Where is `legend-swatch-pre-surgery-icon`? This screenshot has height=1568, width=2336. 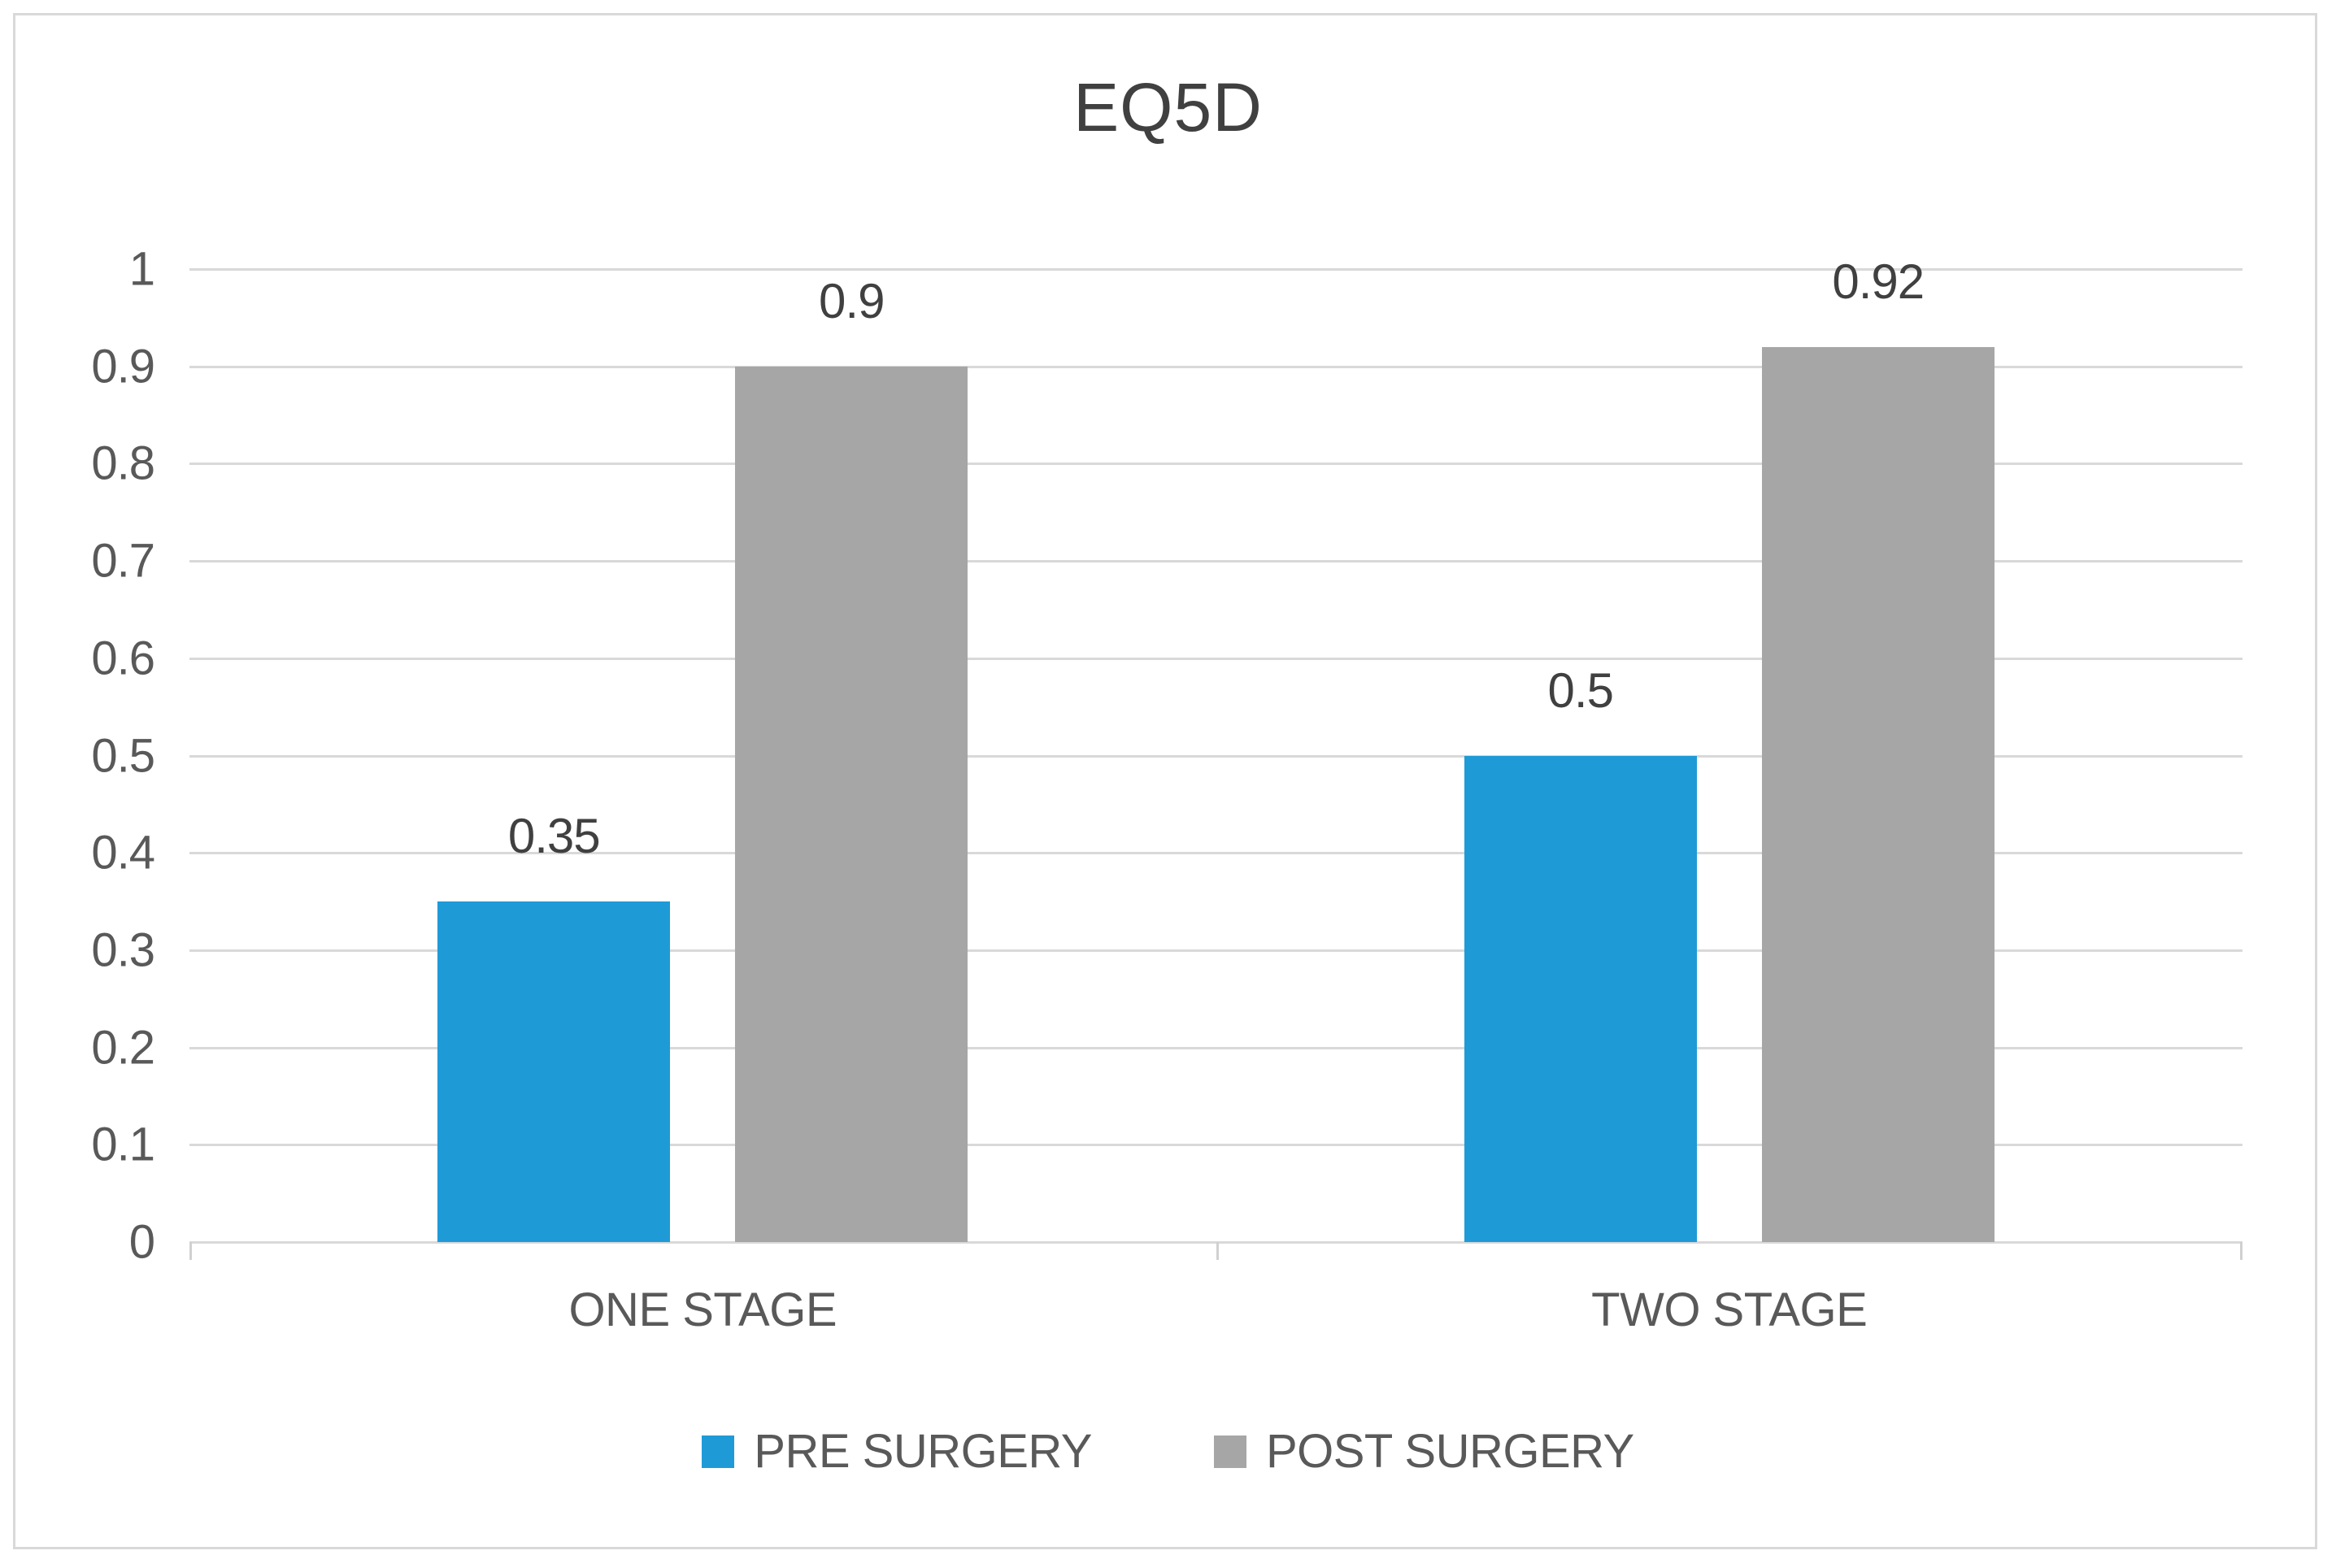
legend-swatch-pre-surgery-icon is located at coordinates (718, 1451).